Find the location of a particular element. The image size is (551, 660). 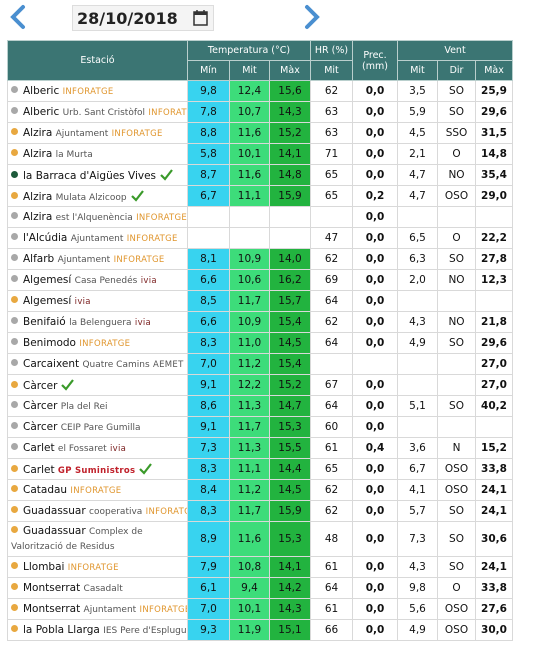

value-cell: 14,5 is located at coordinates (290, 490).